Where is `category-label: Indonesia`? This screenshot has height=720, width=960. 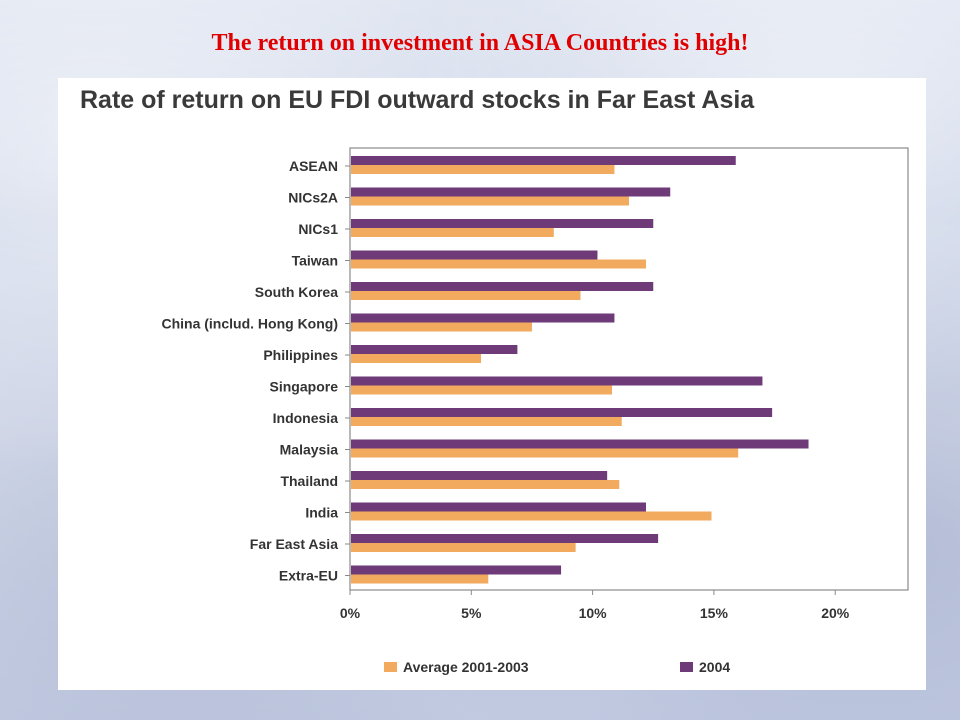 category-label: Indonesia is located at coordinates (306, 418).